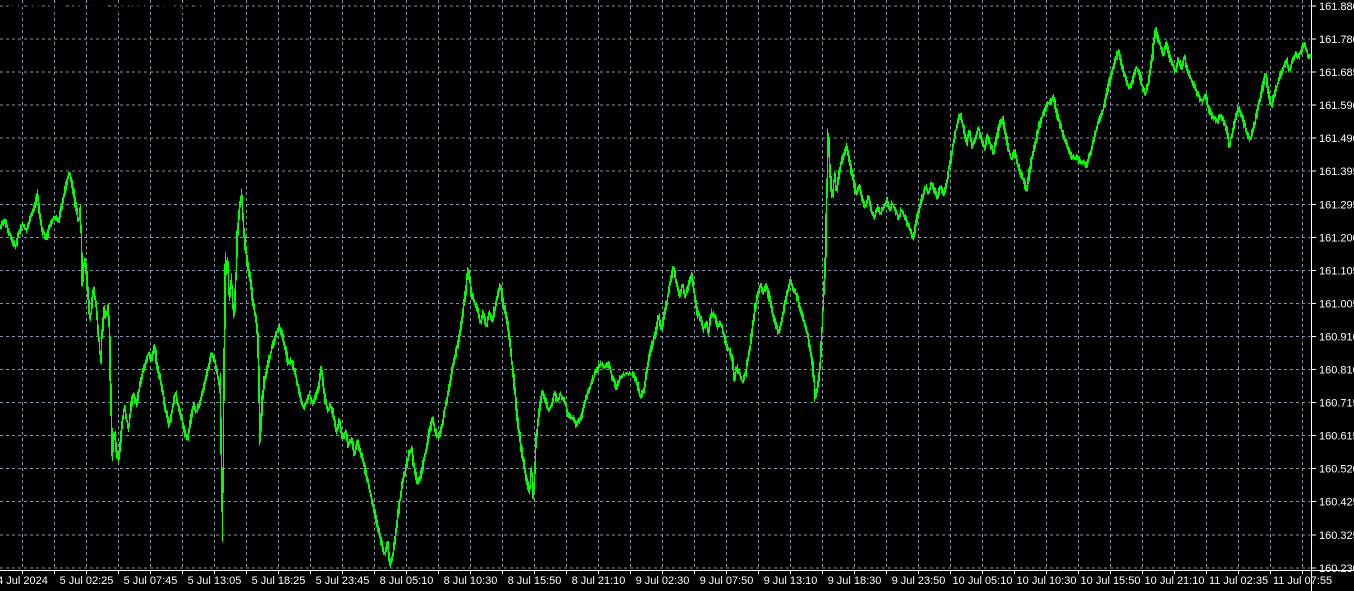 The width and height of the screenshot is (1354, 591). I want to click on price-axis-label: 160.325, so click(1336, 536).